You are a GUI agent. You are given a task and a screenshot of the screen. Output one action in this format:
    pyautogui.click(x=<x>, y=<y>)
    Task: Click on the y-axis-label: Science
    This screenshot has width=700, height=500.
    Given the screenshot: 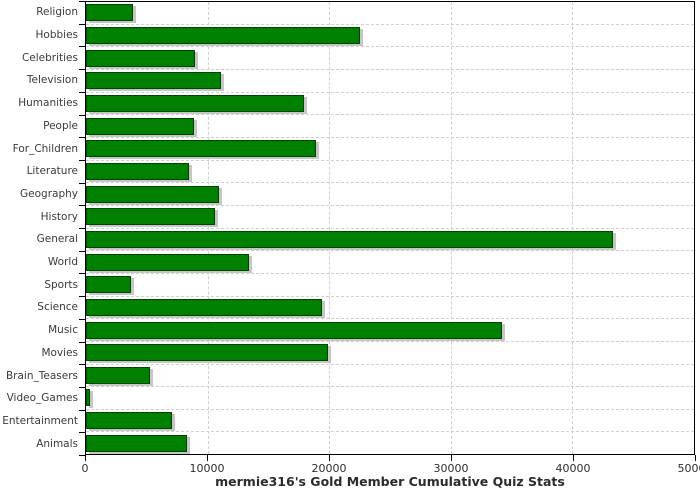 What is the action you would take?
    pyautogui.click(x=57, y=307)
    